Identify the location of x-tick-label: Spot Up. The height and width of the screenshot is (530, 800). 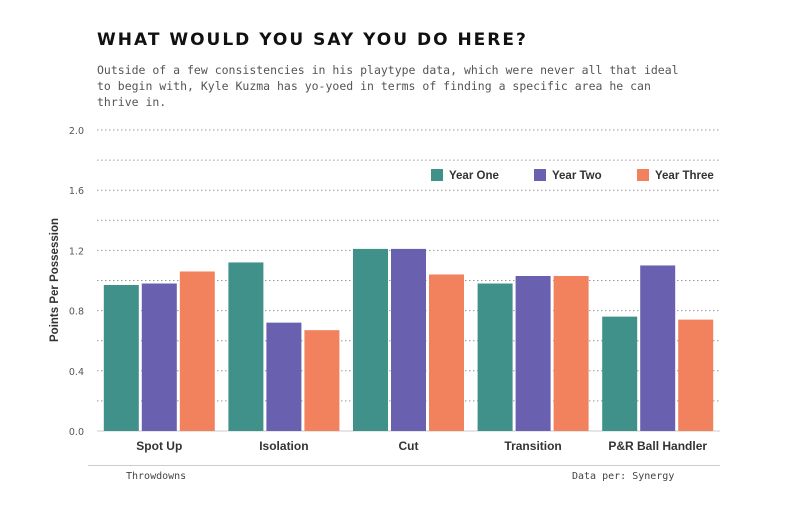
(159, 446).